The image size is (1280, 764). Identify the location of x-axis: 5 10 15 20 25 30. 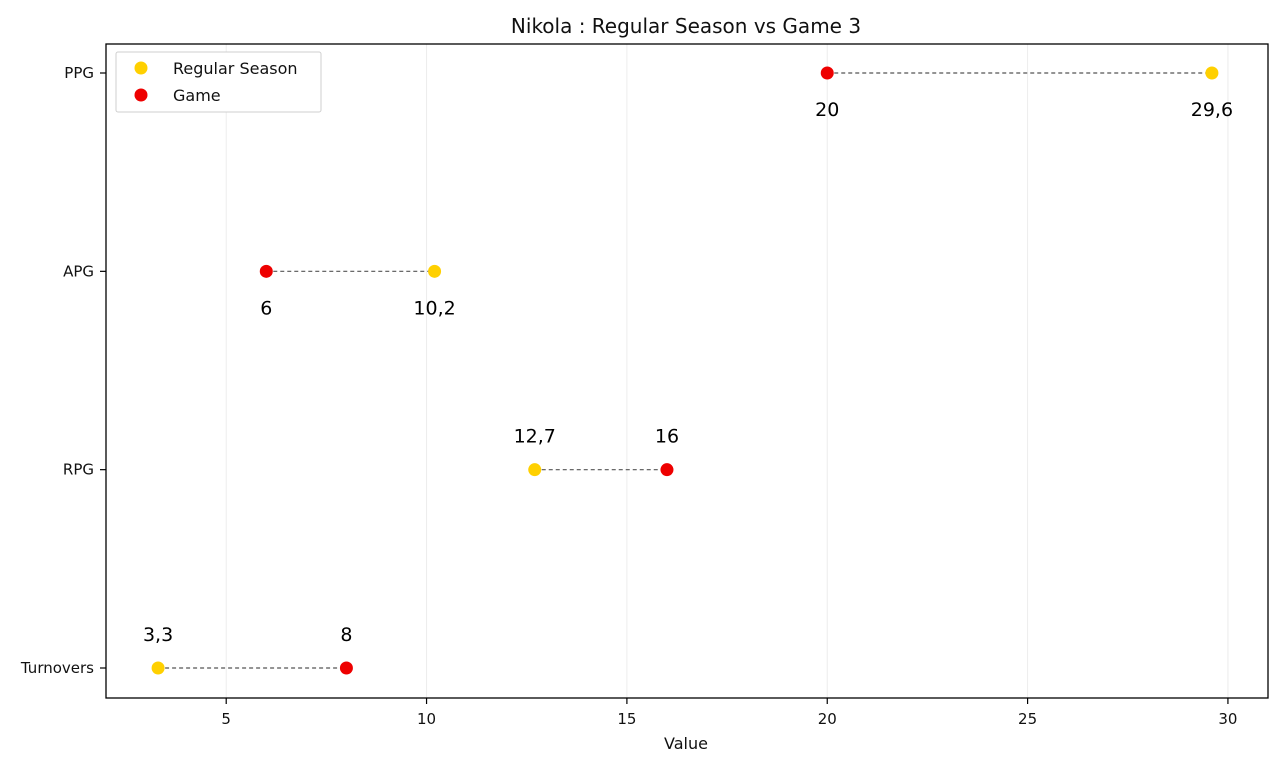
(729, 713).